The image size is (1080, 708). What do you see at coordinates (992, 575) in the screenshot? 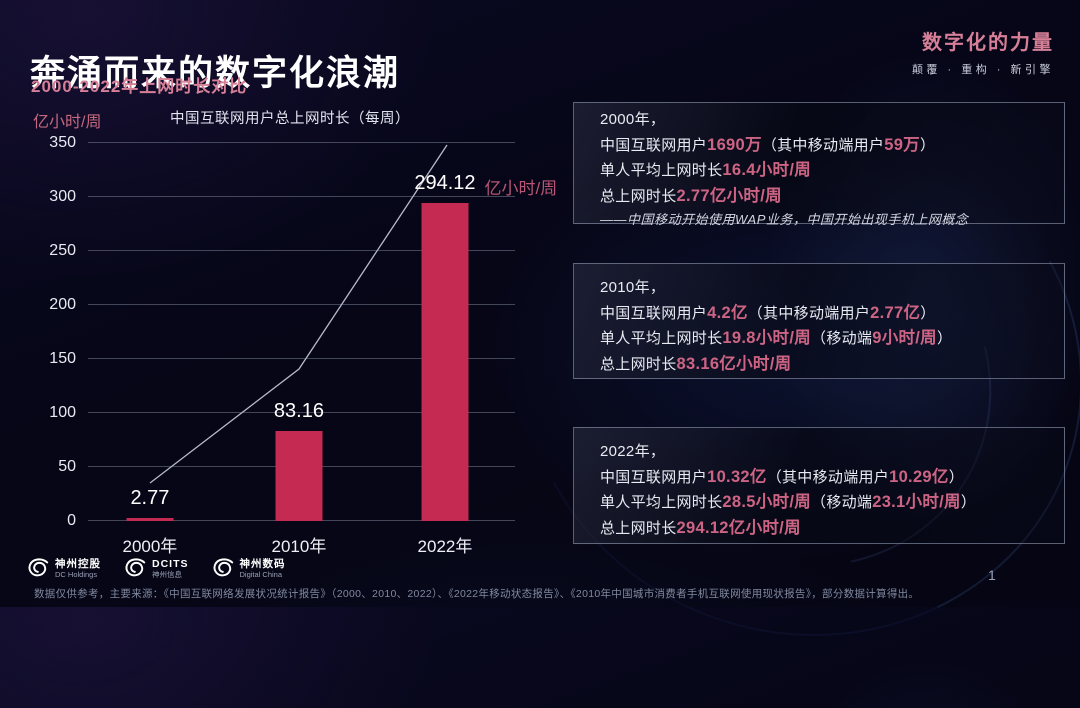
I see `page-number: 1` at bounding box center [992, 575].